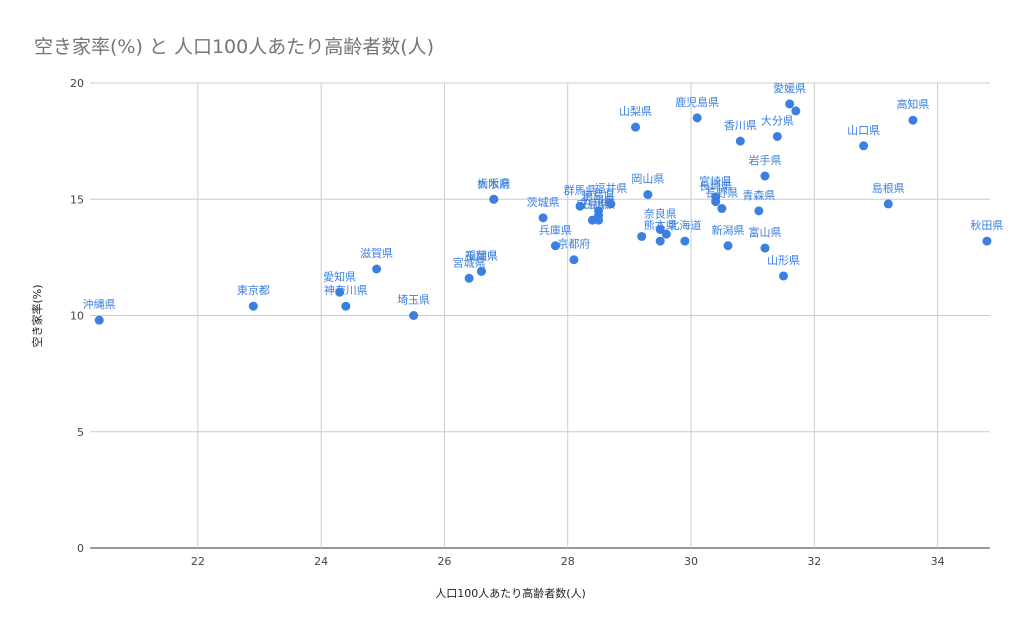 Image resolution: width=1021 pixels, height=632 pixels. I want to click on data-label: 香川県, so click(740, 125).